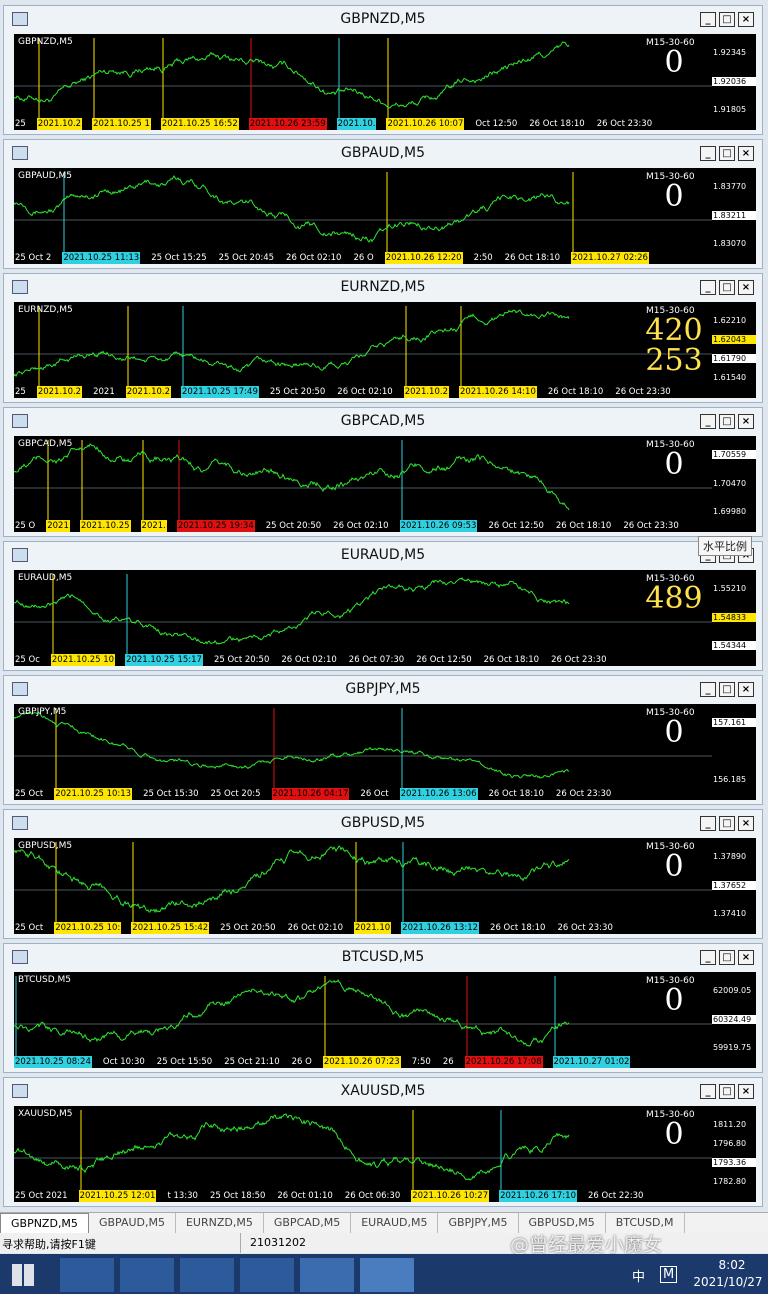 This screenshot has width=768, height=1294. I want to click on tab: GBPJPY,M5, so click(478, 1223).